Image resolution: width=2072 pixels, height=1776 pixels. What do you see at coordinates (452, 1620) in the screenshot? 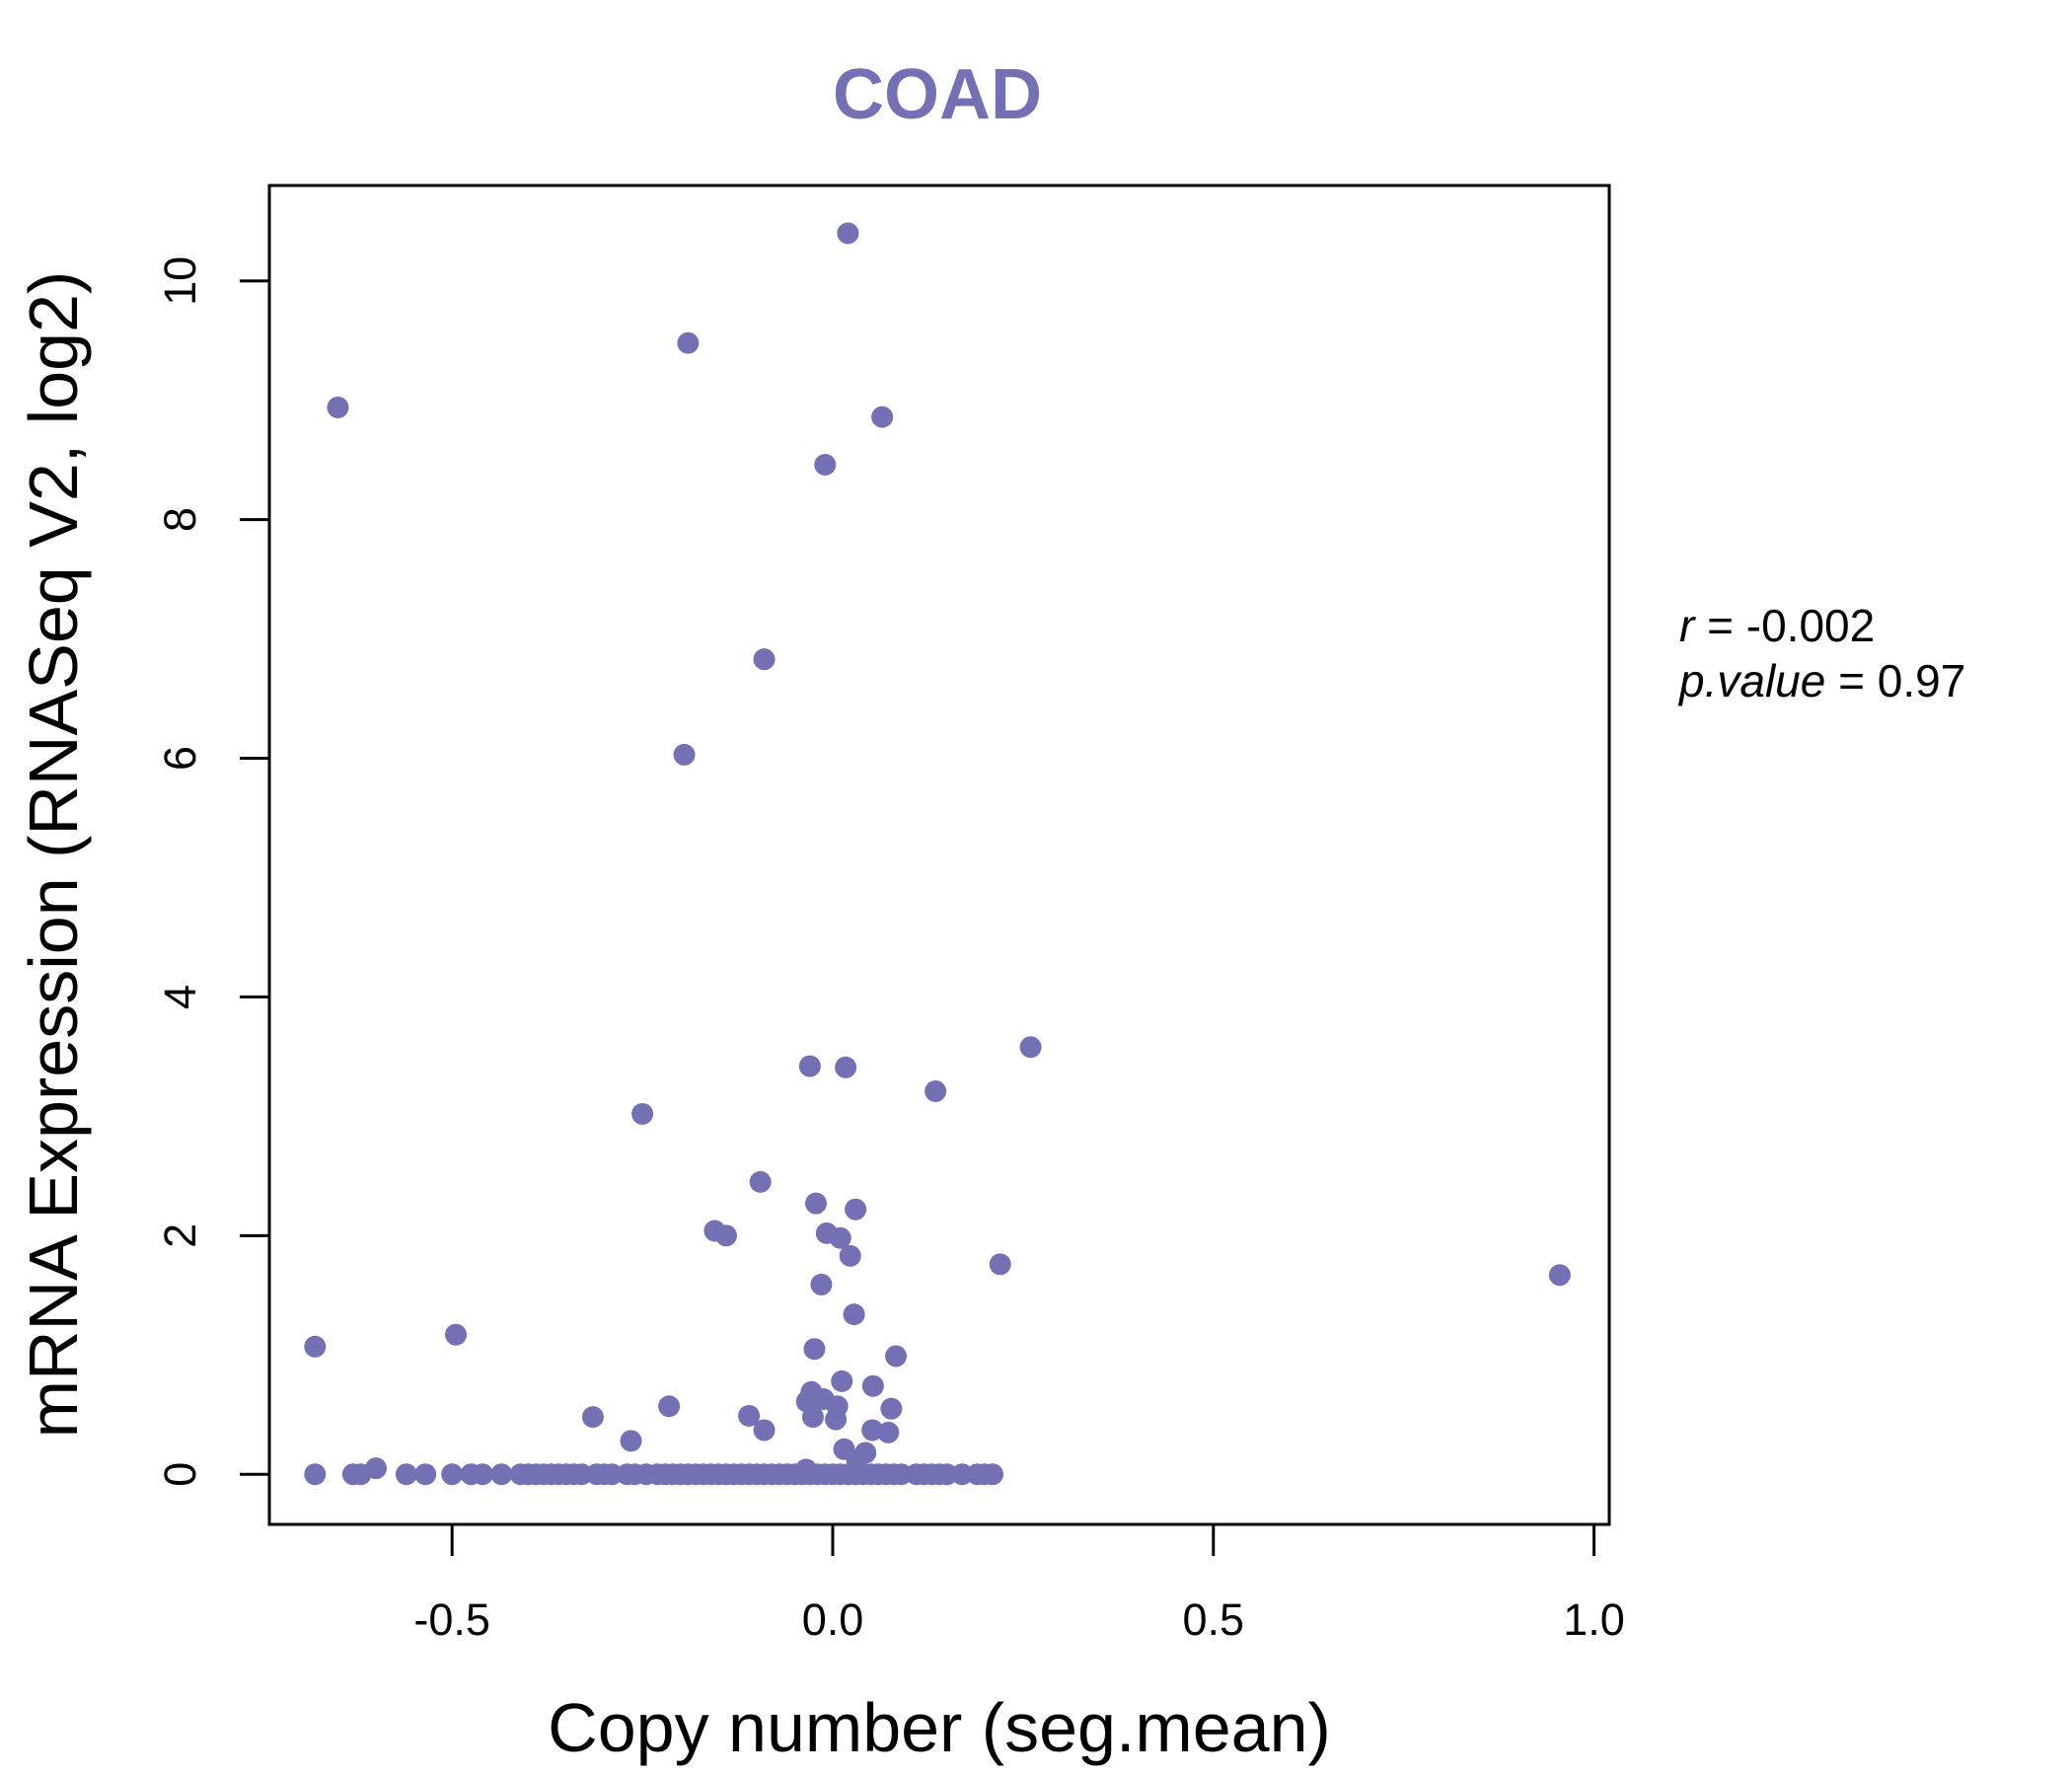
I see `x-tick-label: -0.5` at bounding box center [452, 1620].